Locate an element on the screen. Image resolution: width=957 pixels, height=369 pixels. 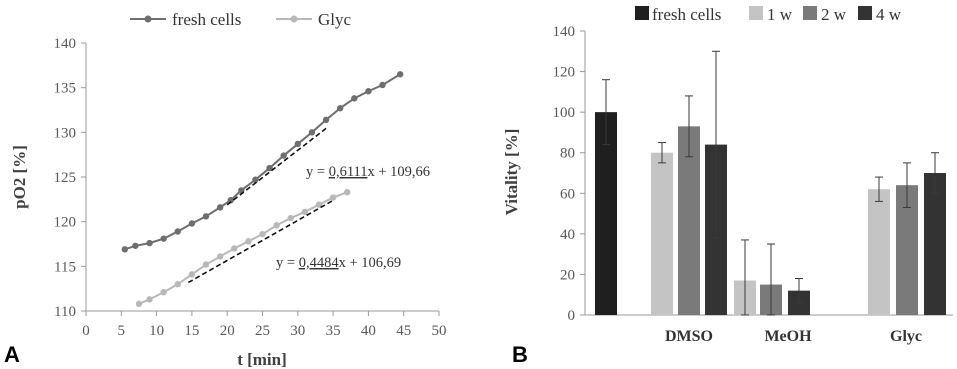
category-label-glyc: Glyc is located at coordinates (906, 336).